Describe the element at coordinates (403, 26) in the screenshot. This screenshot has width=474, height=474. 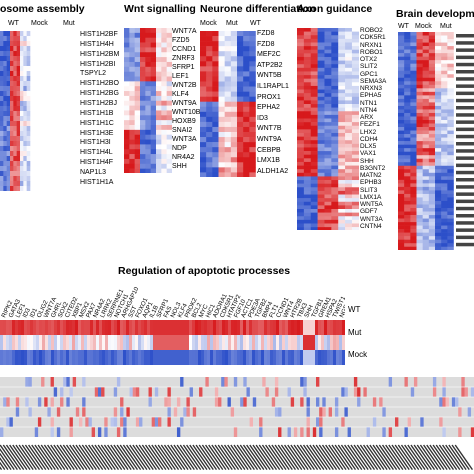
I see `col-header-wt-5: WT` at that location.